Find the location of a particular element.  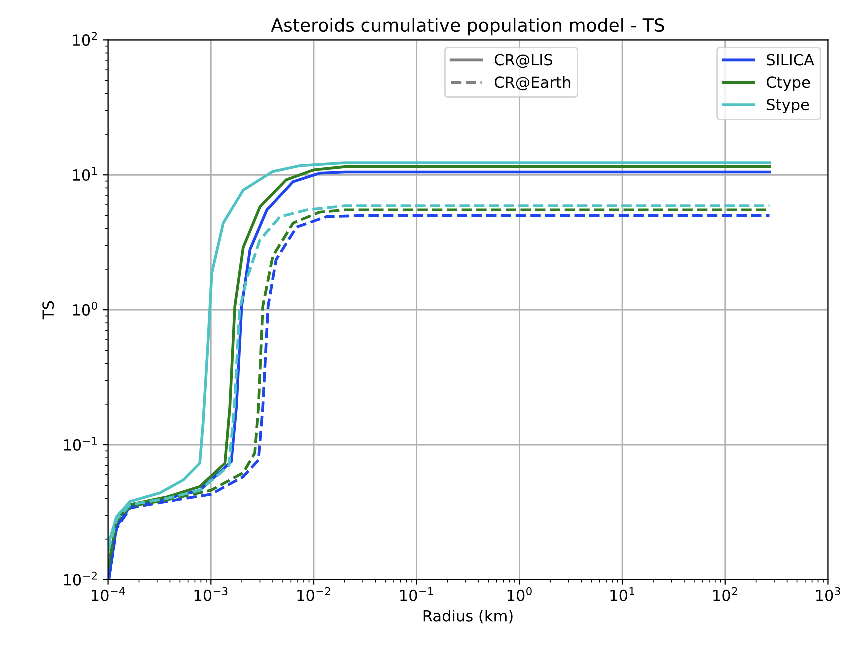

y-tick-label: 10$^{−1}$ is located at coordinates (81, 444).